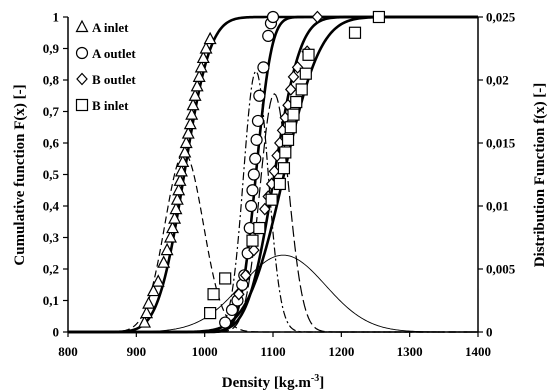 The width and height of the screenshot is (554, 392). Describe the element at coordinates (272, 351) in the screenshot. I see `x-tick-label: 1100` at that location.